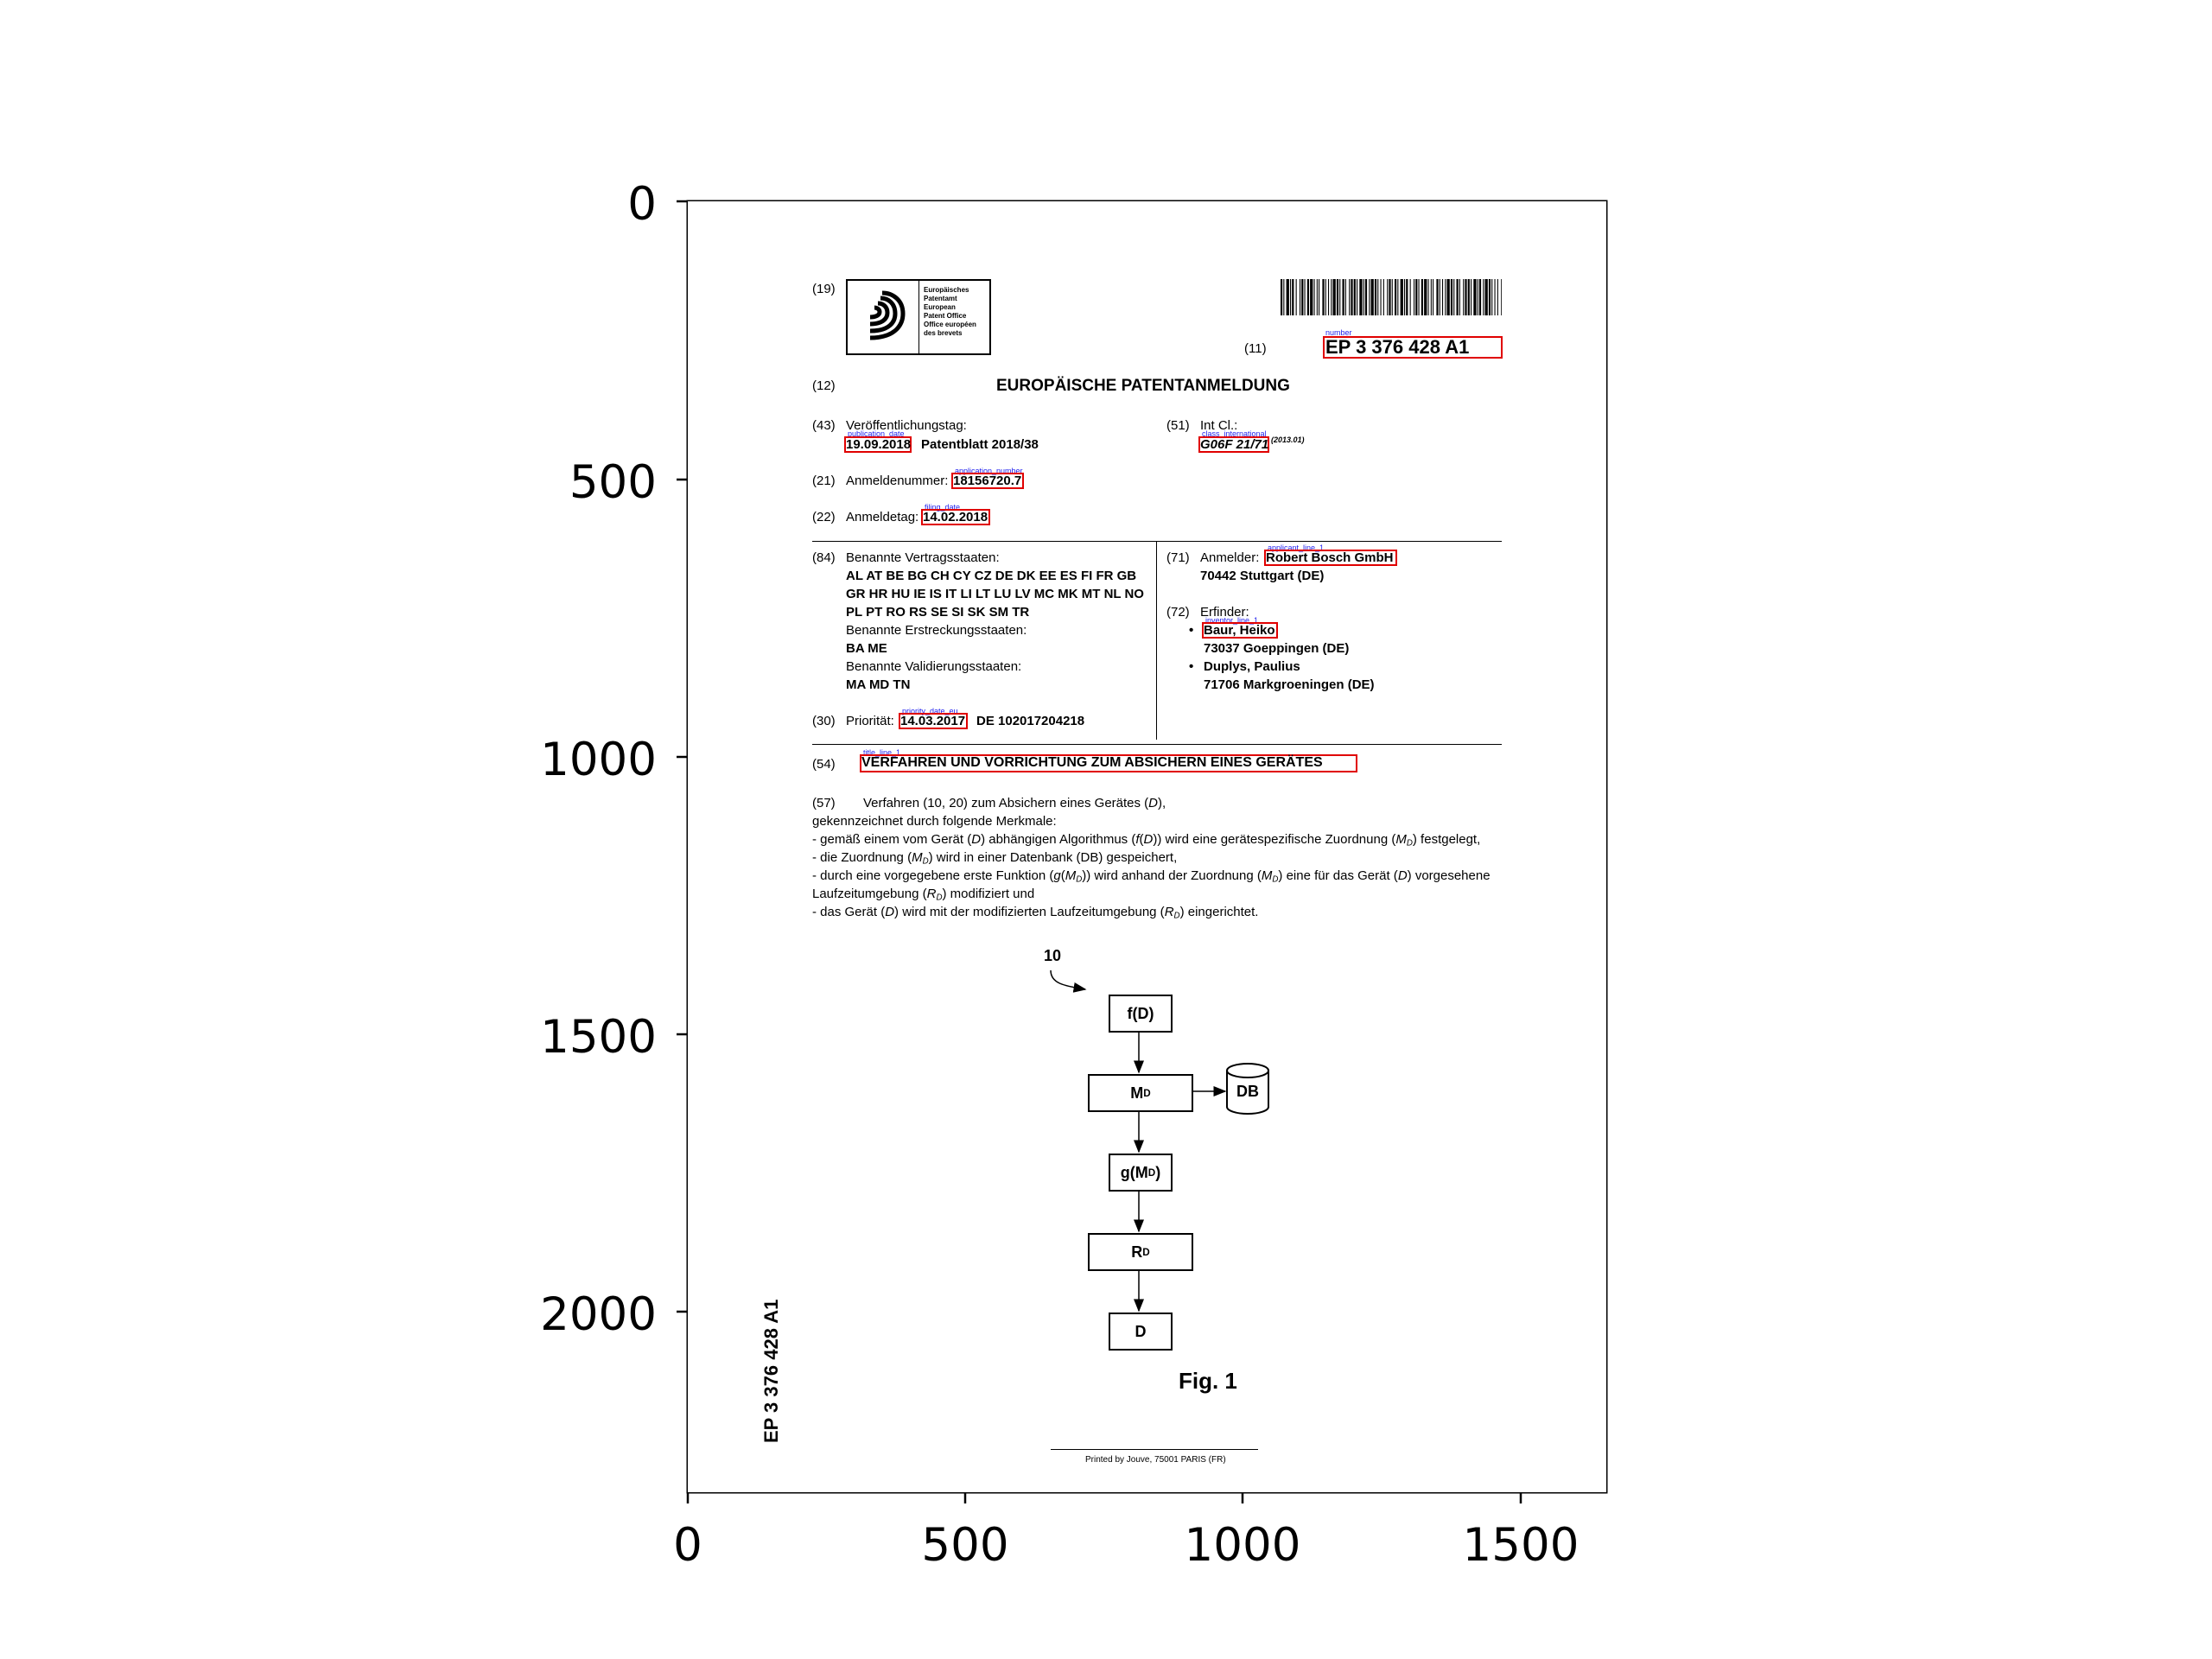 Image resolution: width=2212 pixels, height=1659 pixels. Describe the element at coordinates (1154, 1449) in the screenshot. I see `footer-rule` at that location.